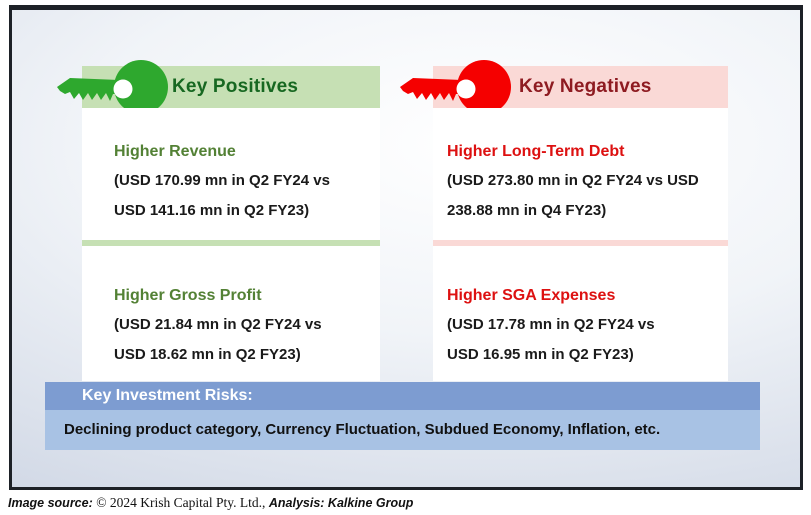 This screenshot has height=515, width=811. I want to click on key-positives-title: Key Positives, so click(235, 86).